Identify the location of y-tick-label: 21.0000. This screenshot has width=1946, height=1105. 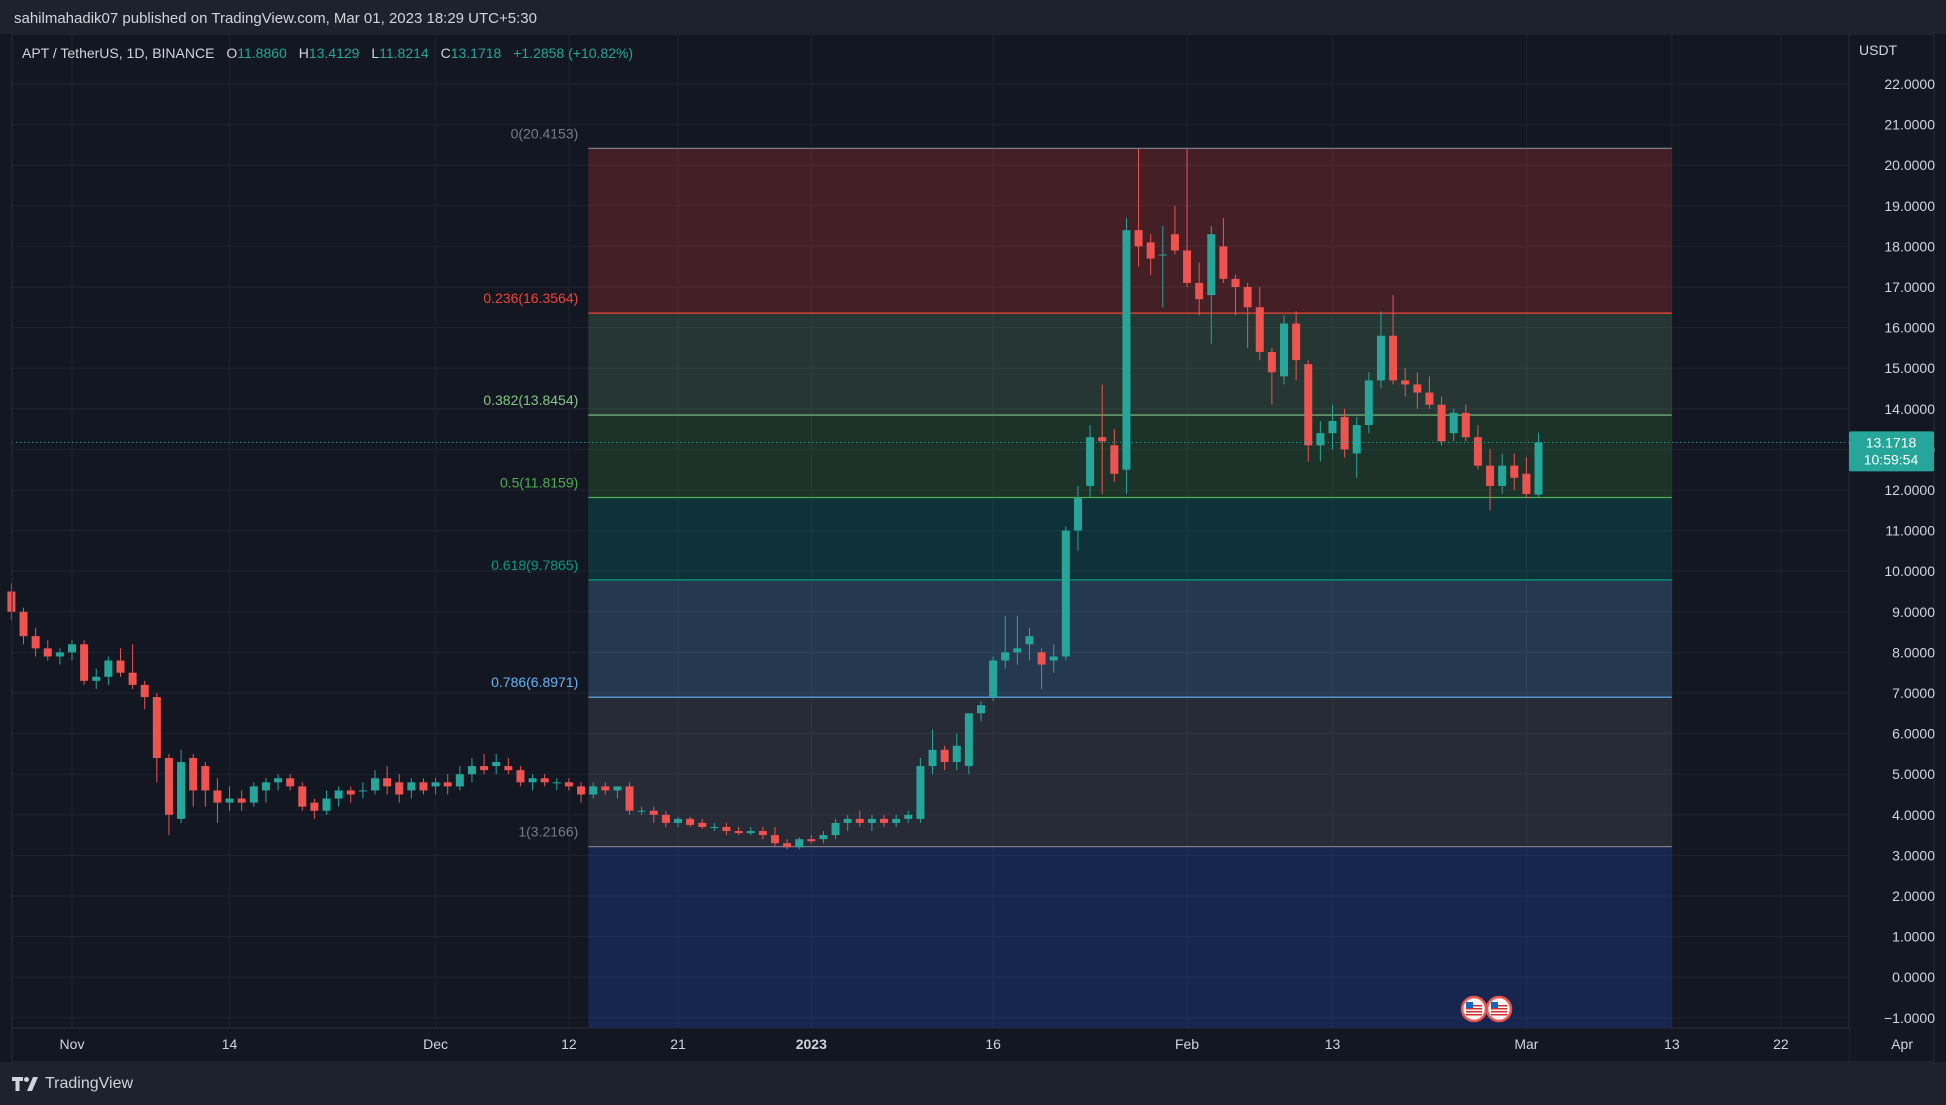
(1909, 125).